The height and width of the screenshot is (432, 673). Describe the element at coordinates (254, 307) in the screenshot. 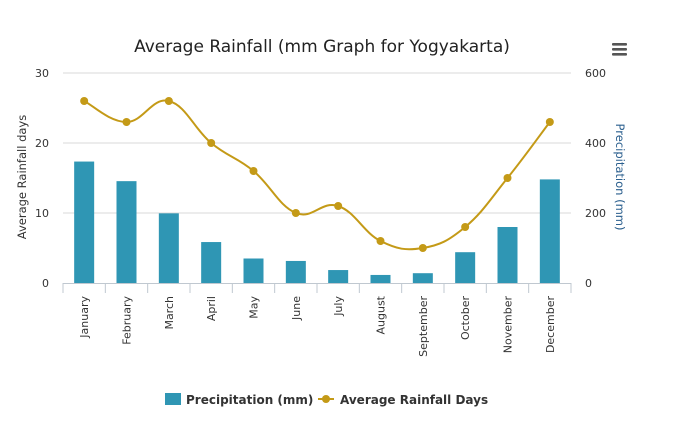

I see `x-tick-label: May` at that location.